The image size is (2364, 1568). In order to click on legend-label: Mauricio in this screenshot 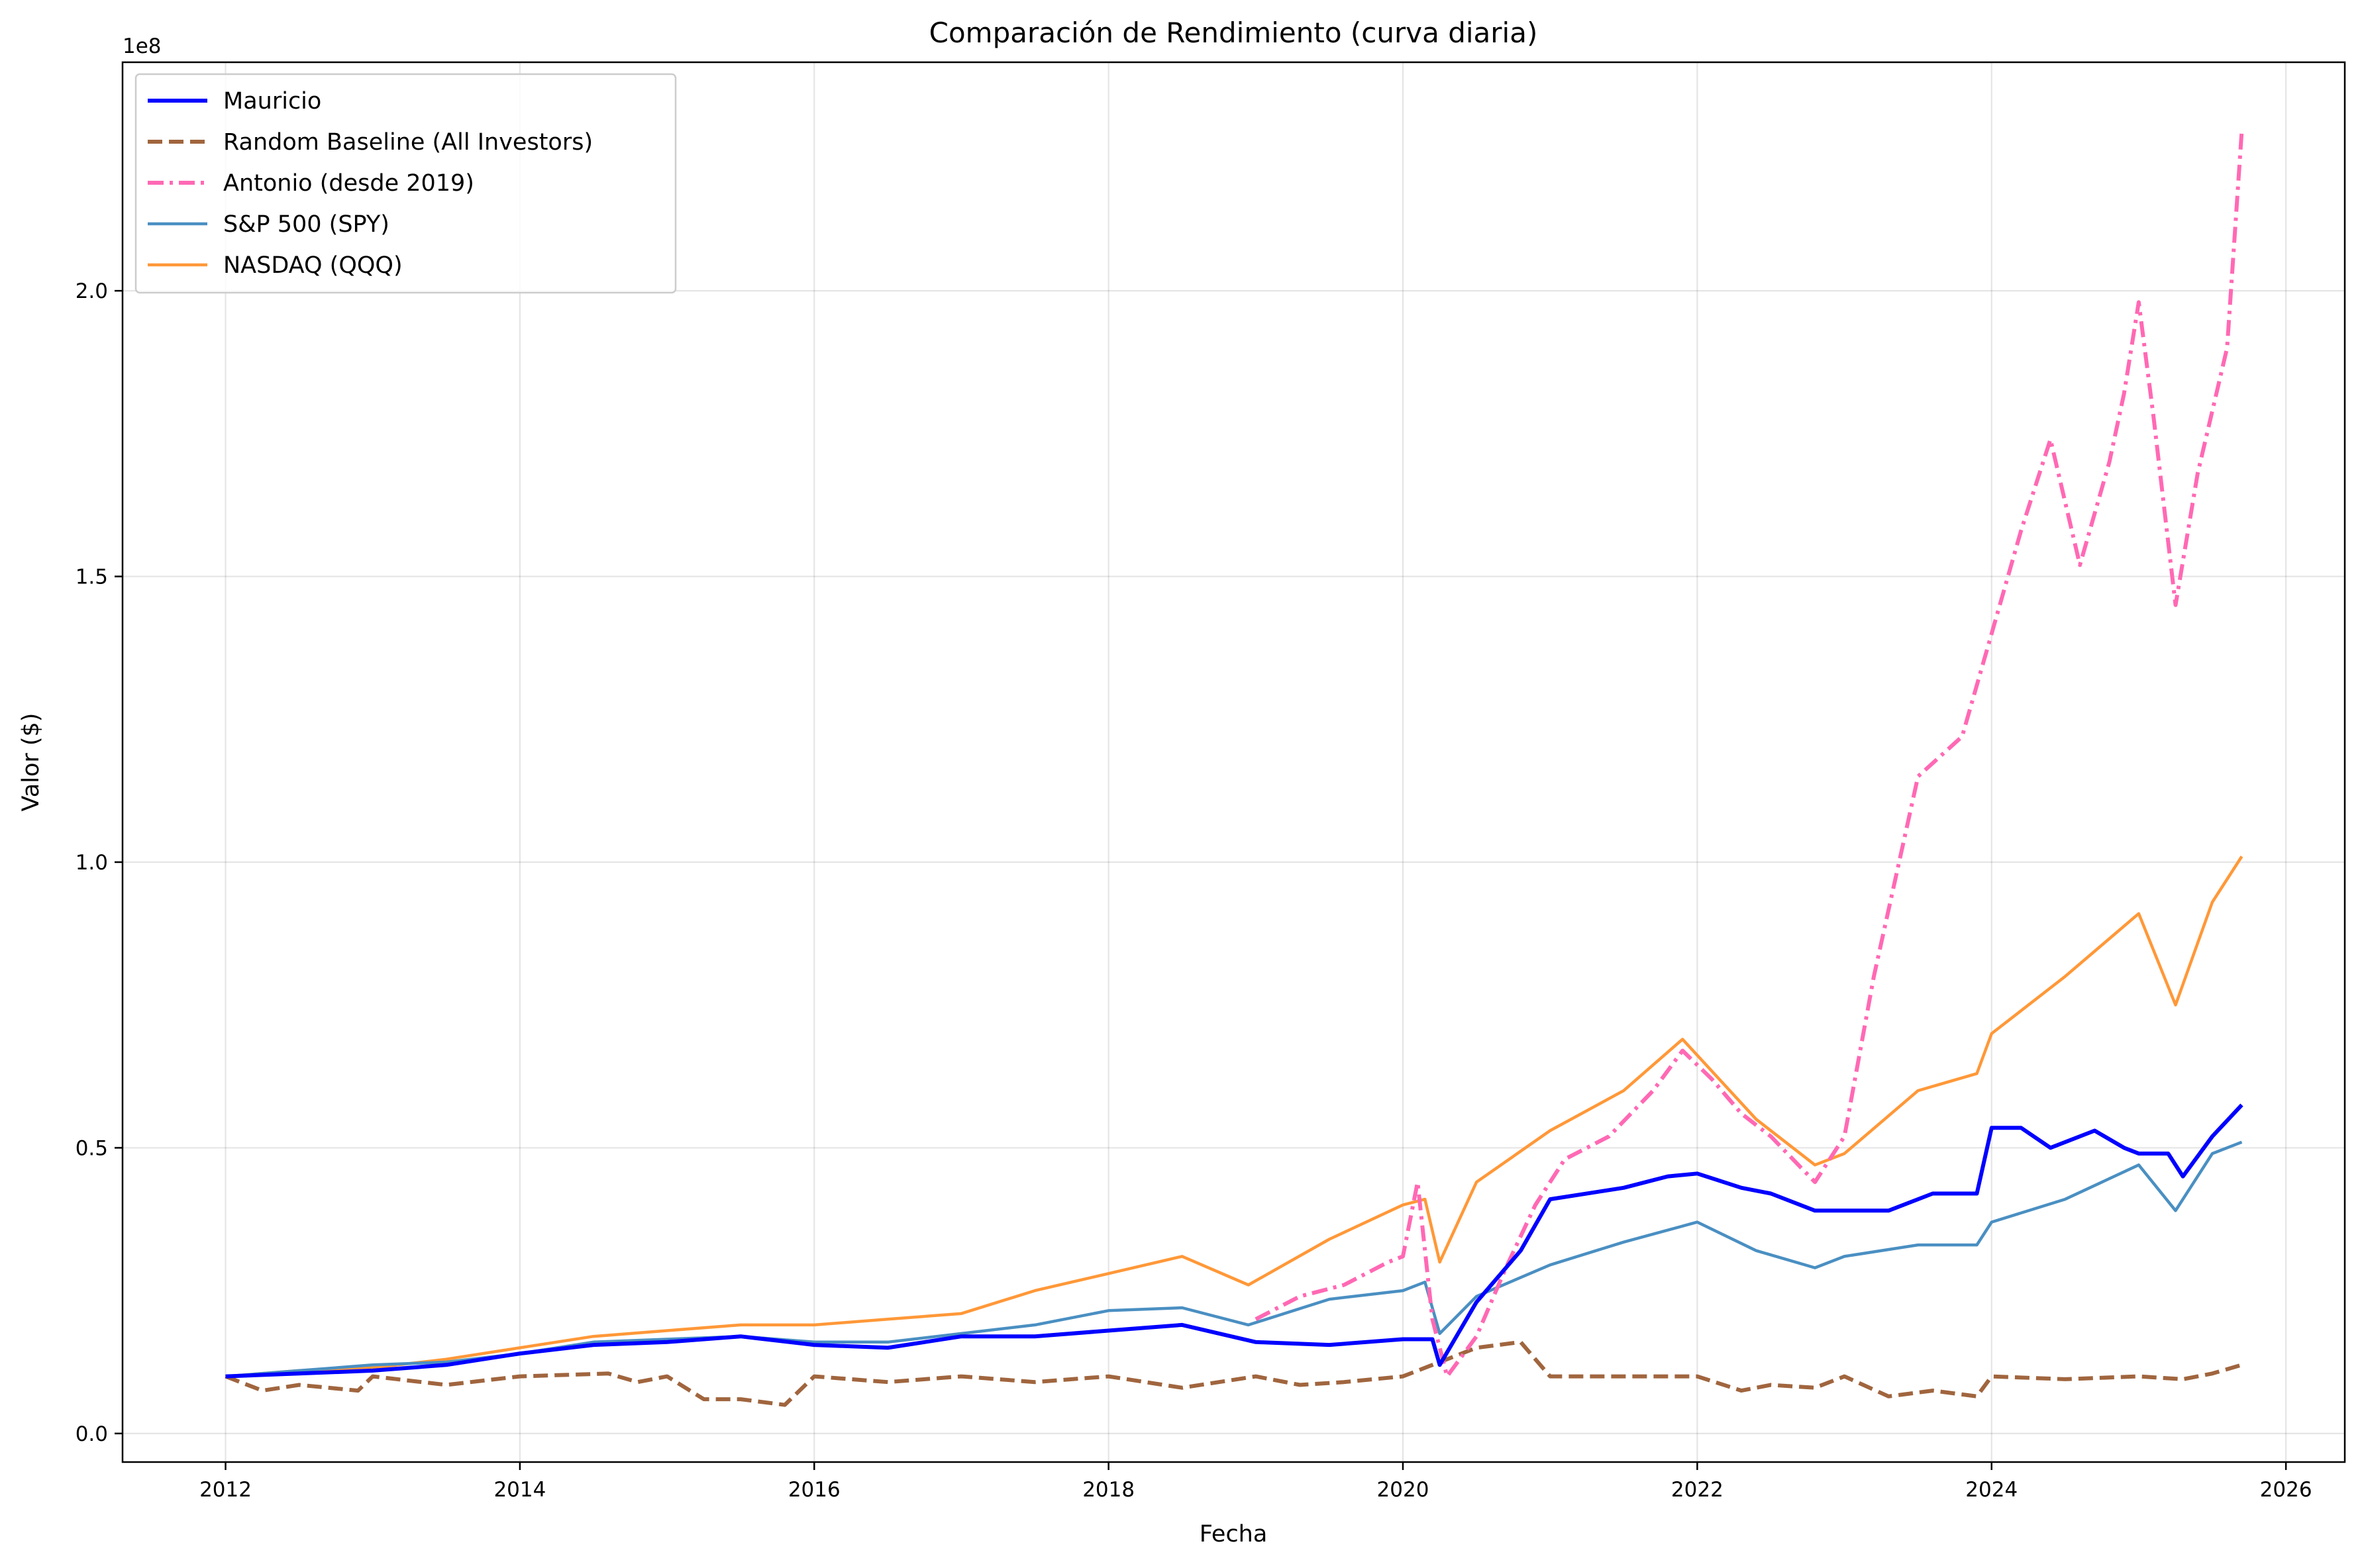, I will do `click(272, 101)`.